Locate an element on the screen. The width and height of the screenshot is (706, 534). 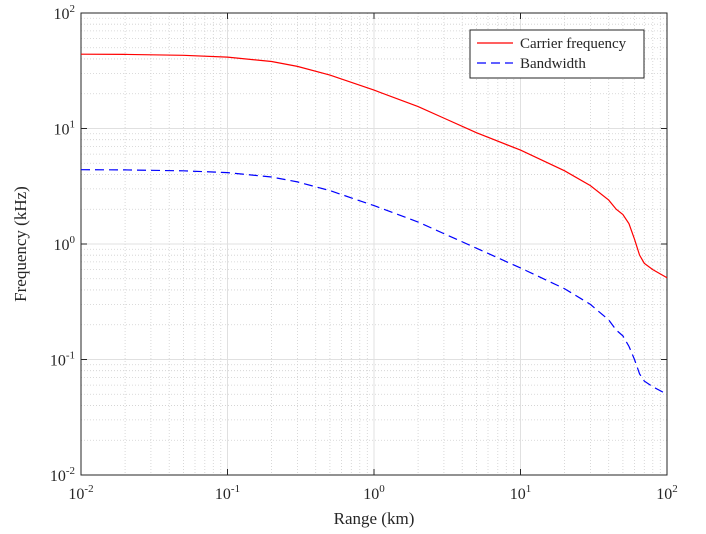
legend-box is located at coordinates (557, 54).